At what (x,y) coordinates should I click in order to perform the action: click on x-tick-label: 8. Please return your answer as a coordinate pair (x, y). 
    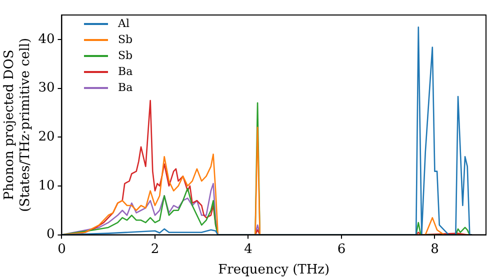
    Looking at the image, I should click on (434, 249).